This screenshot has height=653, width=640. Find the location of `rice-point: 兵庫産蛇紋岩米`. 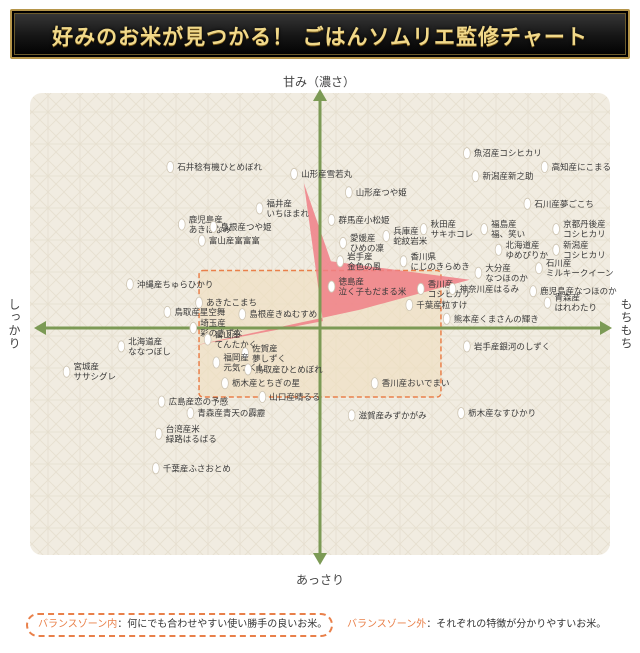

rice-point: 兵庫産蛇紋岩米 is located at coordinates (405, 236).